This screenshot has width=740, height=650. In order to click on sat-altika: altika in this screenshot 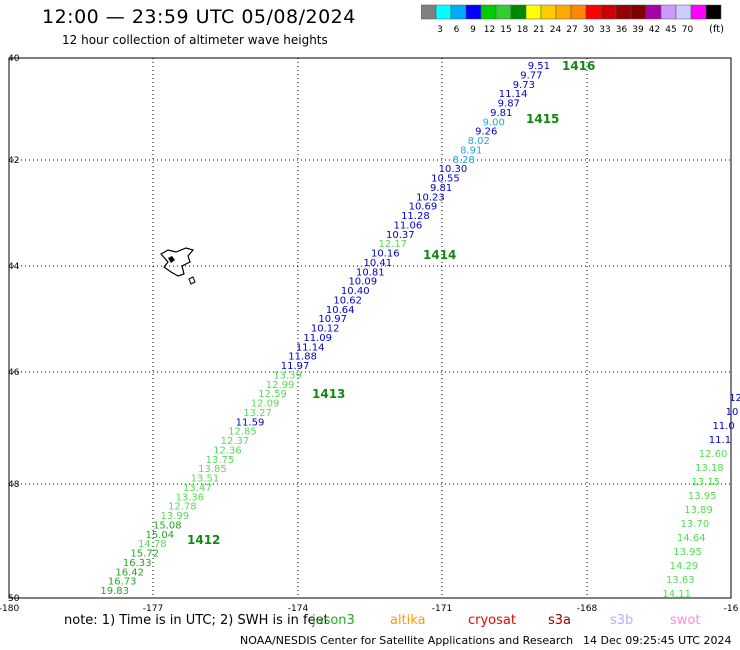, I will do `click(408, 620)`.